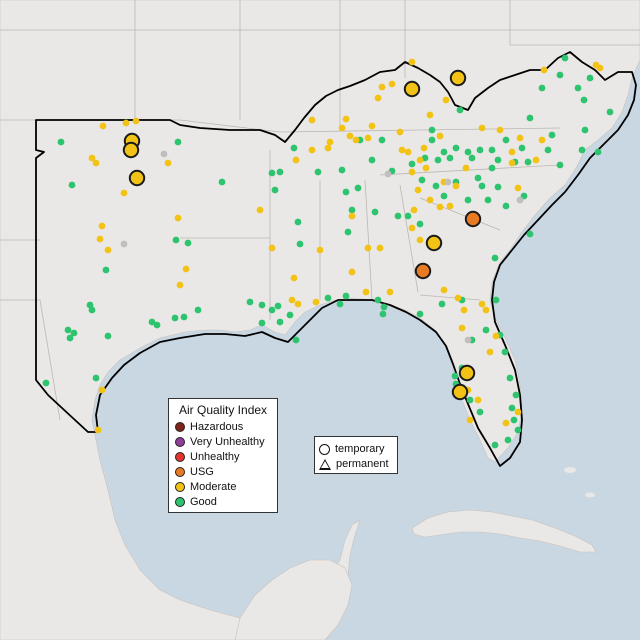  I want to click on usg-swatch-icon, so click(180, 472).